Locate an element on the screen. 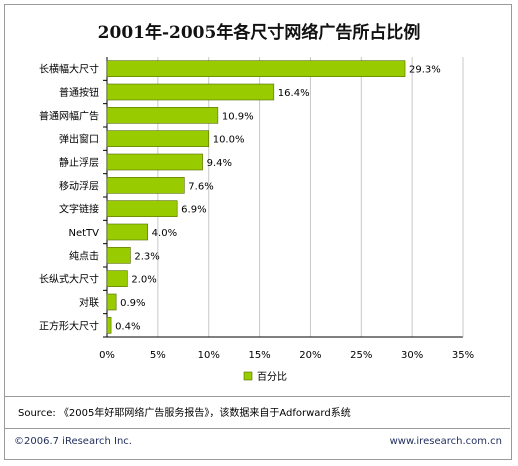 This screenshot has height=466, width=518. data-label: 29.3% is located at coordinates (425, 70).